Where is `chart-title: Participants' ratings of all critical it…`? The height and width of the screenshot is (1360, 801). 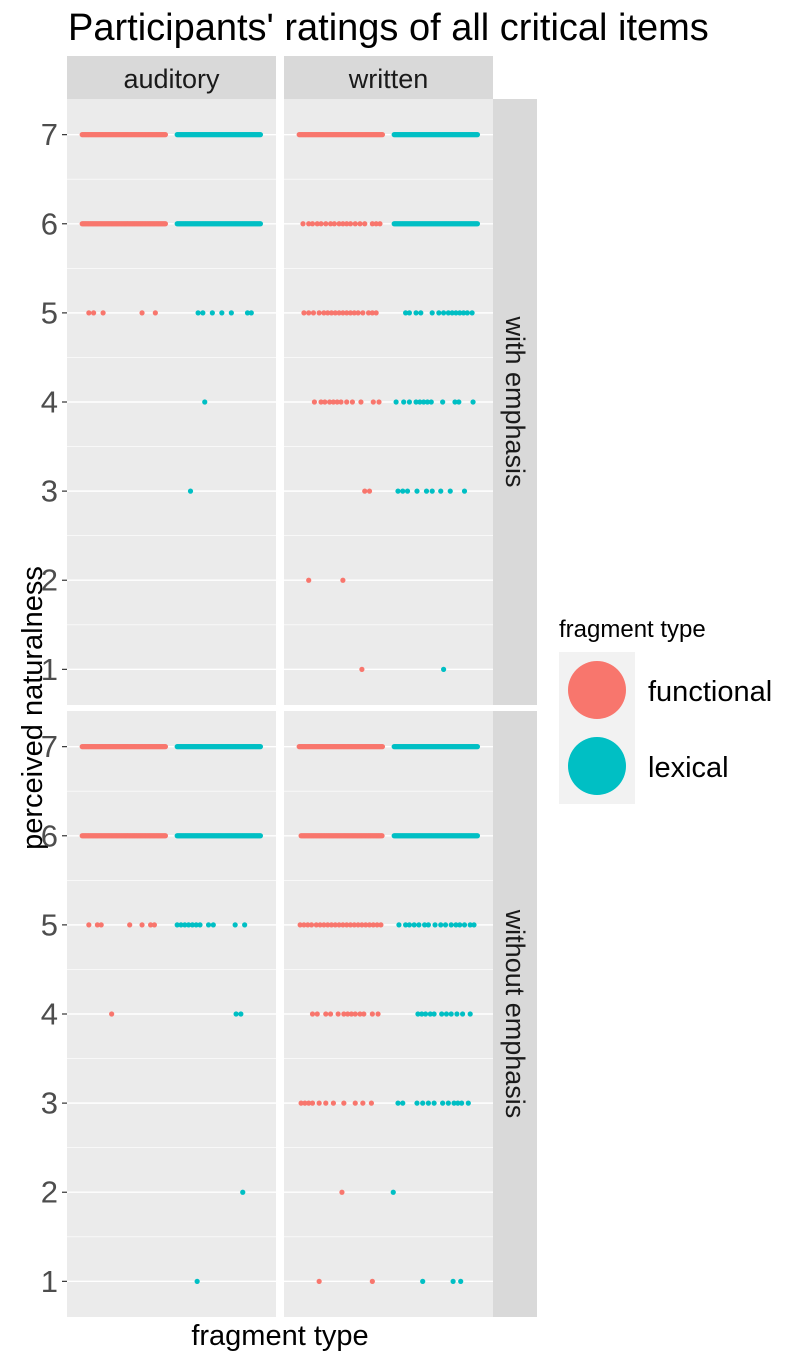 chart-title: Participants' ratings of all critical it… is located at coordinates (388, 28).